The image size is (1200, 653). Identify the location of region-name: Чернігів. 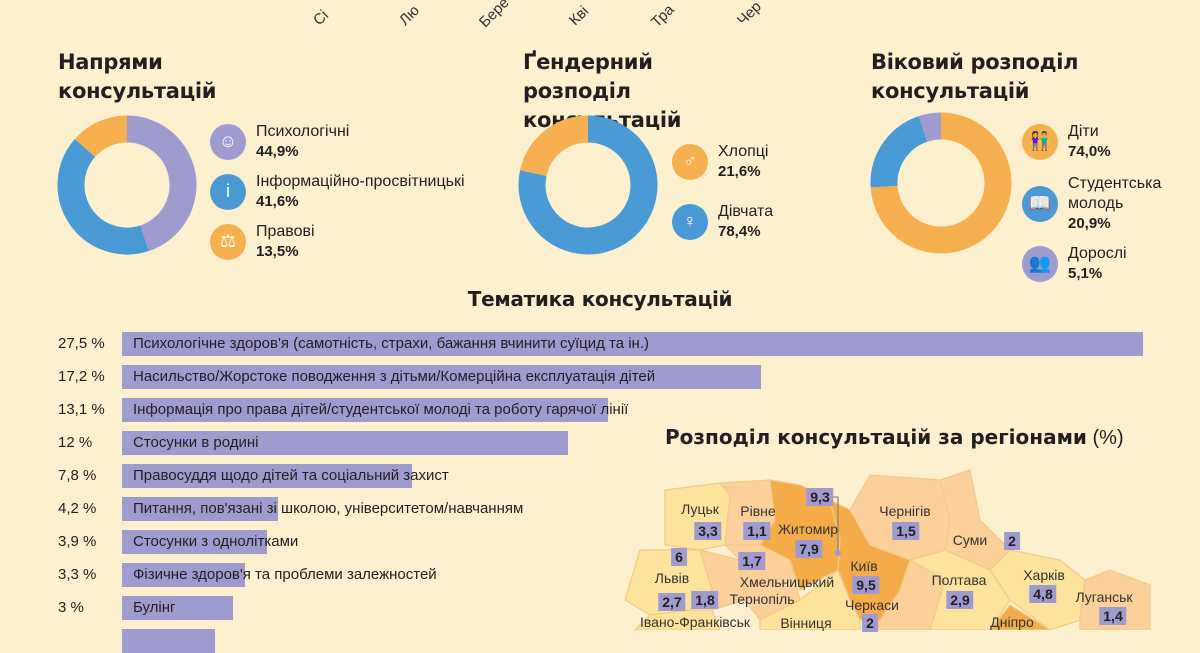
(905, 511).